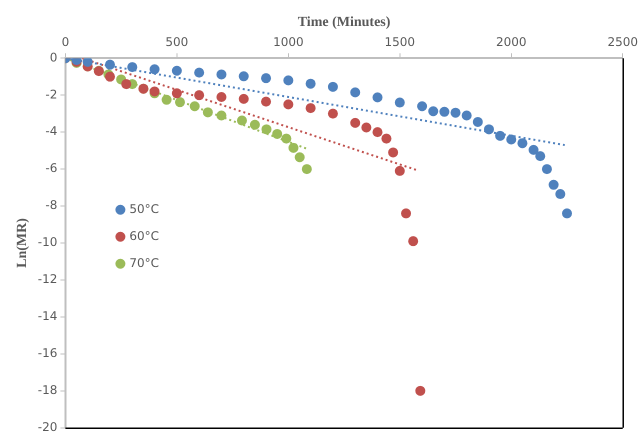 The width and height of the screenshot is (641, 438). I want to click on y-tick-label: 0, so click(54, 57).